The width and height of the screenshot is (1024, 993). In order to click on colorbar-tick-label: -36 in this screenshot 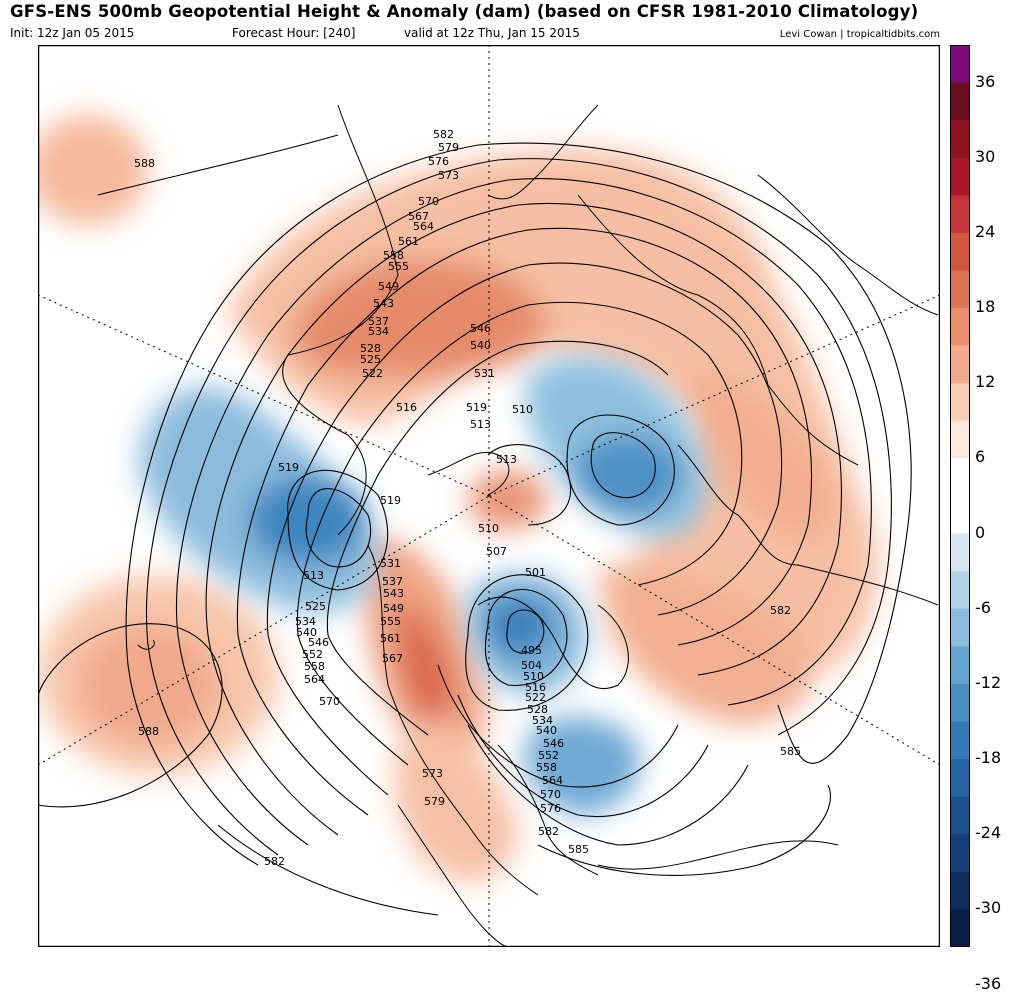, I will do `click(988, 983)`.